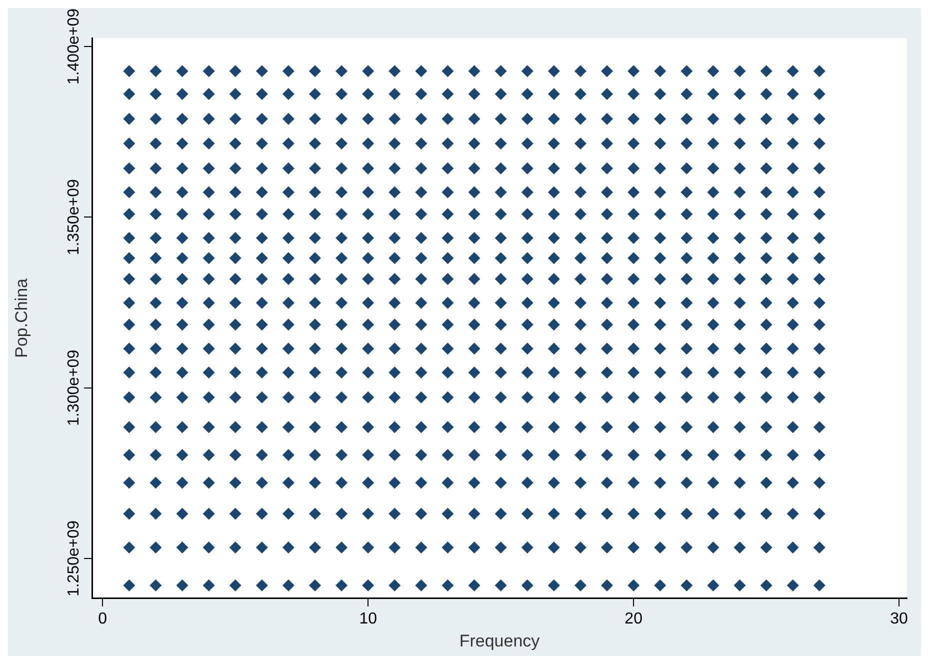 The image size is (929, 664). What do you see at coordinates (103, 619) in the screenshot?
I see `x-tick-label: 0` at bounding box center [103, 619].